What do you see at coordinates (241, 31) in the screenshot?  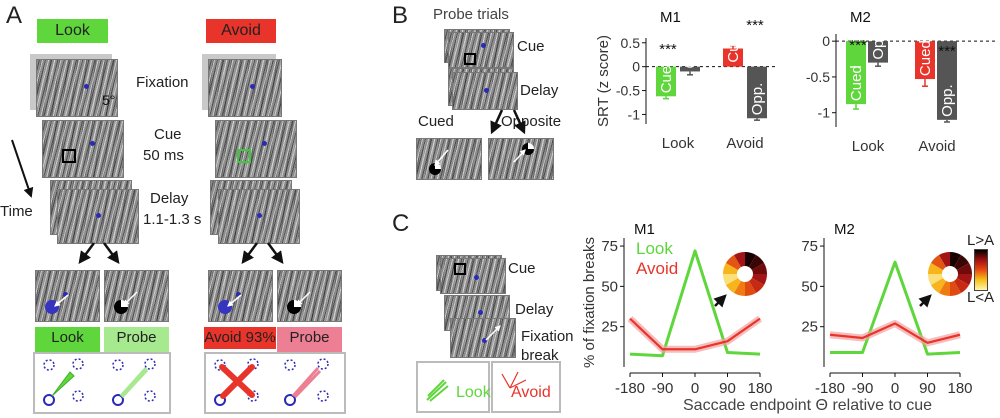 I see `avoid-title: Avoid` at bounding box center [241, 31].